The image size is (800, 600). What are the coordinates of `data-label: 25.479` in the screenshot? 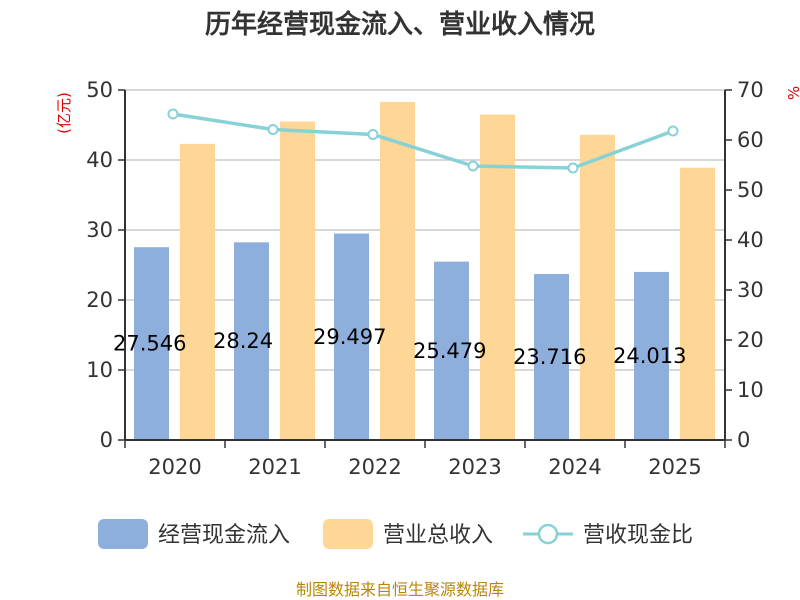 It's located at (449, 351).